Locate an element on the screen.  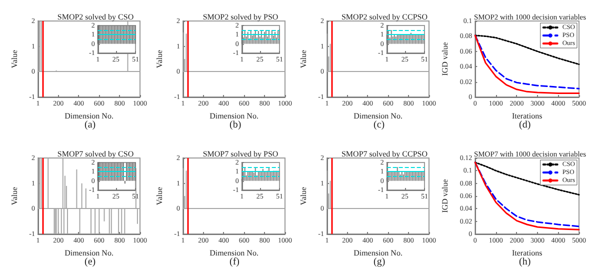
text: (f) is located at coordinates (235, 262).